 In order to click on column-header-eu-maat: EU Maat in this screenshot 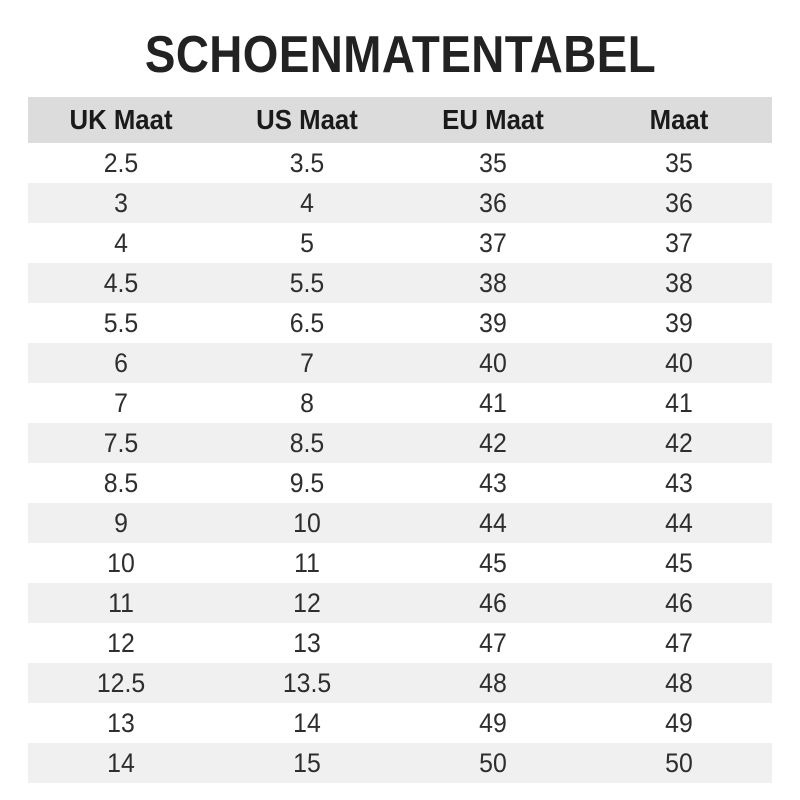, I will do `click(493, 119)`.